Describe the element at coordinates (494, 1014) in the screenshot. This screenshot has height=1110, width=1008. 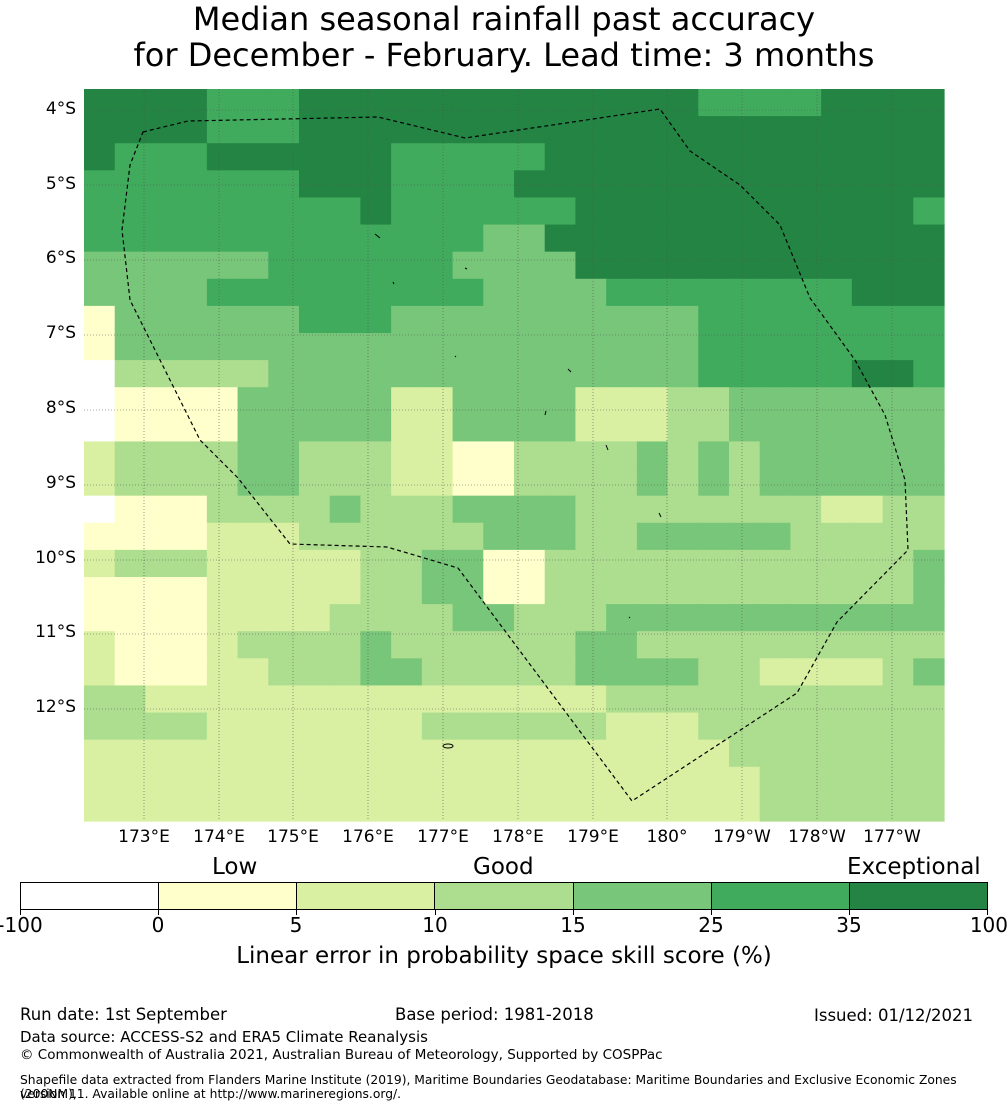
I see `base-period: Base period: 1981-2018` at that location.